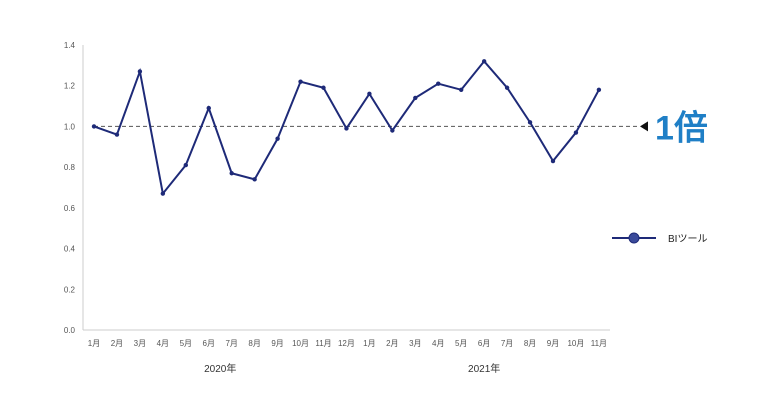  I want to click on y-tick-label: 1.4, so click(70, 45).